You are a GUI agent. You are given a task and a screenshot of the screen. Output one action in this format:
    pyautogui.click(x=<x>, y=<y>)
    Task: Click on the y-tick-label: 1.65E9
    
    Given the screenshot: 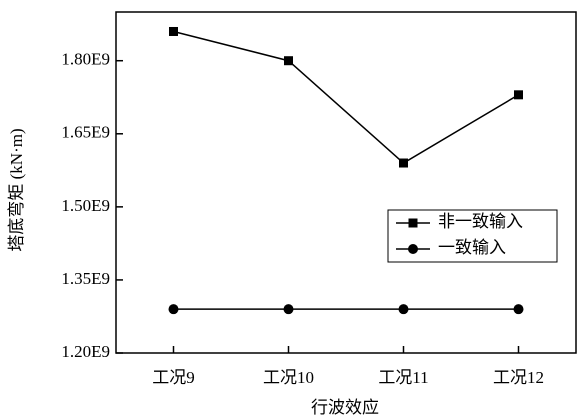 What is the action you would take?
    pyautogui.click(x=85, y=132)
    